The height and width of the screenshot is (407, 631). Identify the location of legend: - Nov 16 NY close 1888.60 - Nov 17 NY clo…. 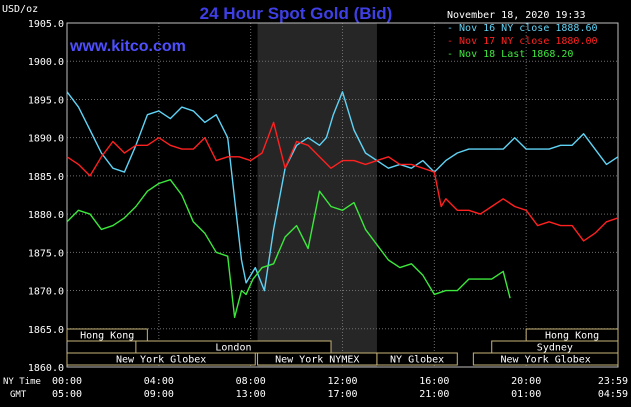
(522, 41).